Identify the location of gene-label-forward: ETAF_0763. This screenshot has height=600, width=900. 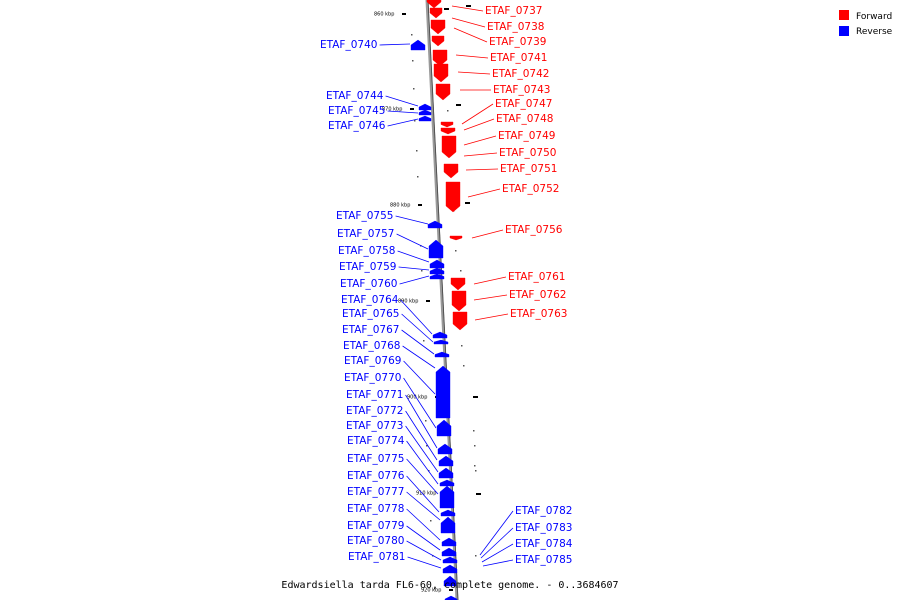
(538, 314).